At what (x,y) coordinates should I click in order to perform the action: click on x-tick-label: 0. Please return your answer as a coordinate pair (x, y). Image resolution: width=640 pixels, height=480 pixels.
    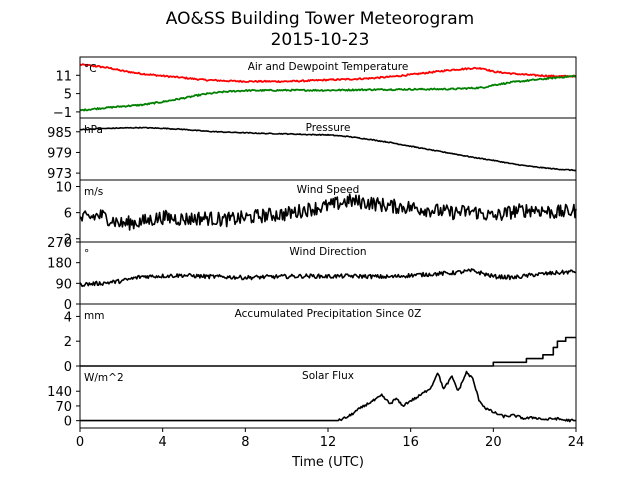
    Looking at the image, I should click on (80, 442).